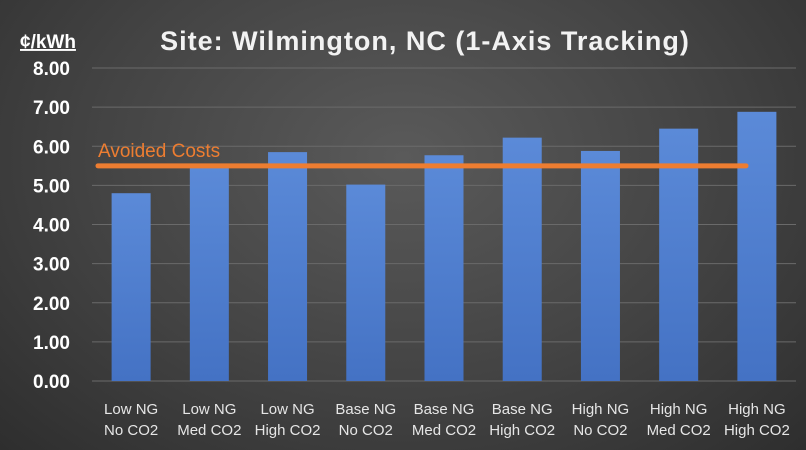 The image size is (806, 450). I want to click on y-tick-label: 0.00, so click(51, 382).